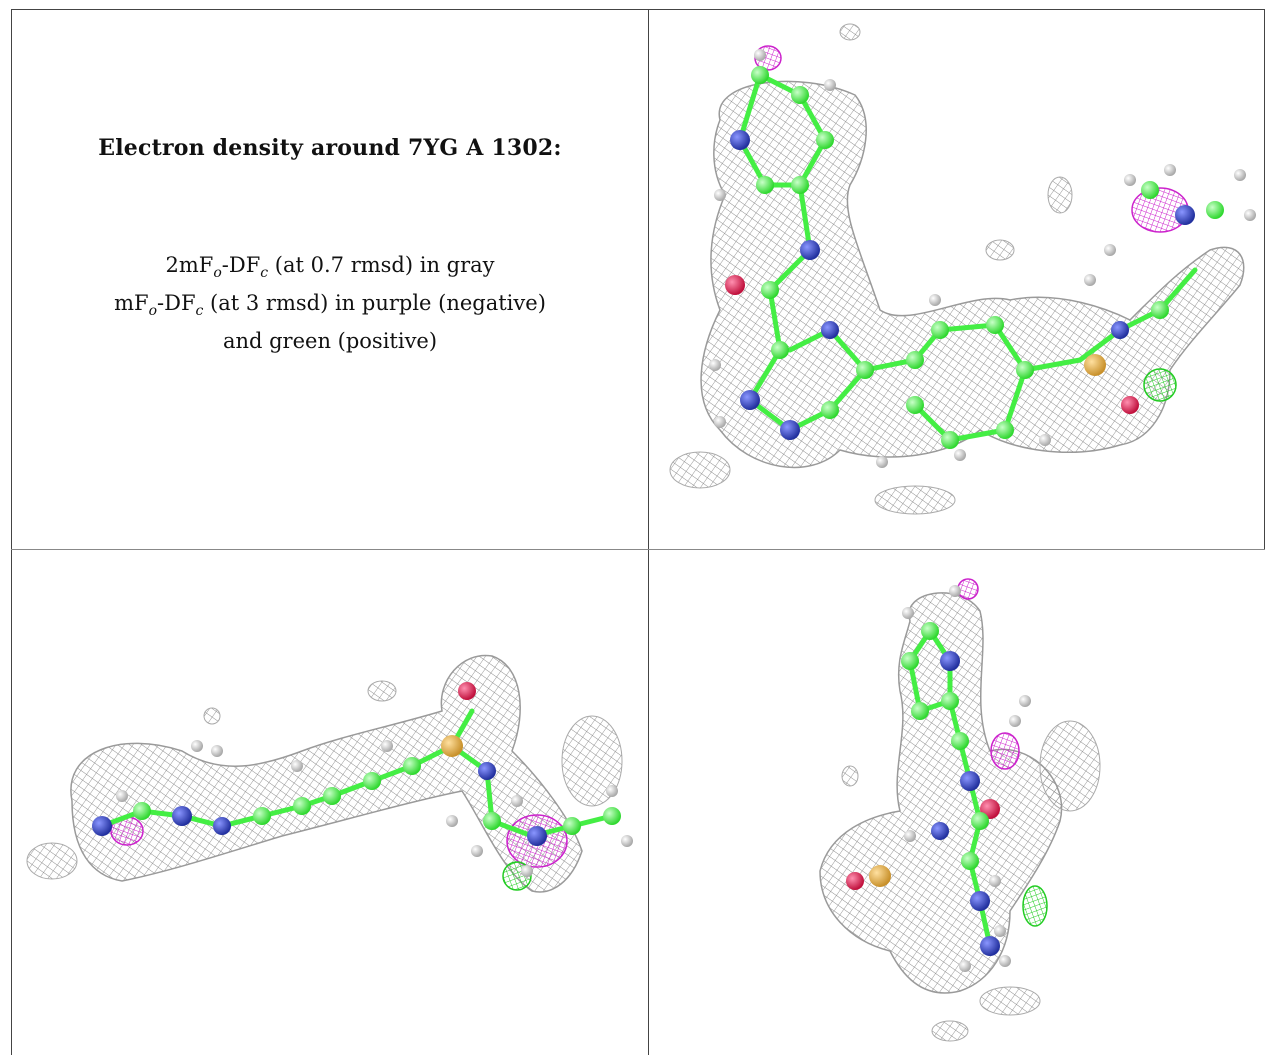 This screenshot has width=1276, height=1055. Describe the element at coordinates (638, 9) in the screenshot. I see `border-top` at that location.